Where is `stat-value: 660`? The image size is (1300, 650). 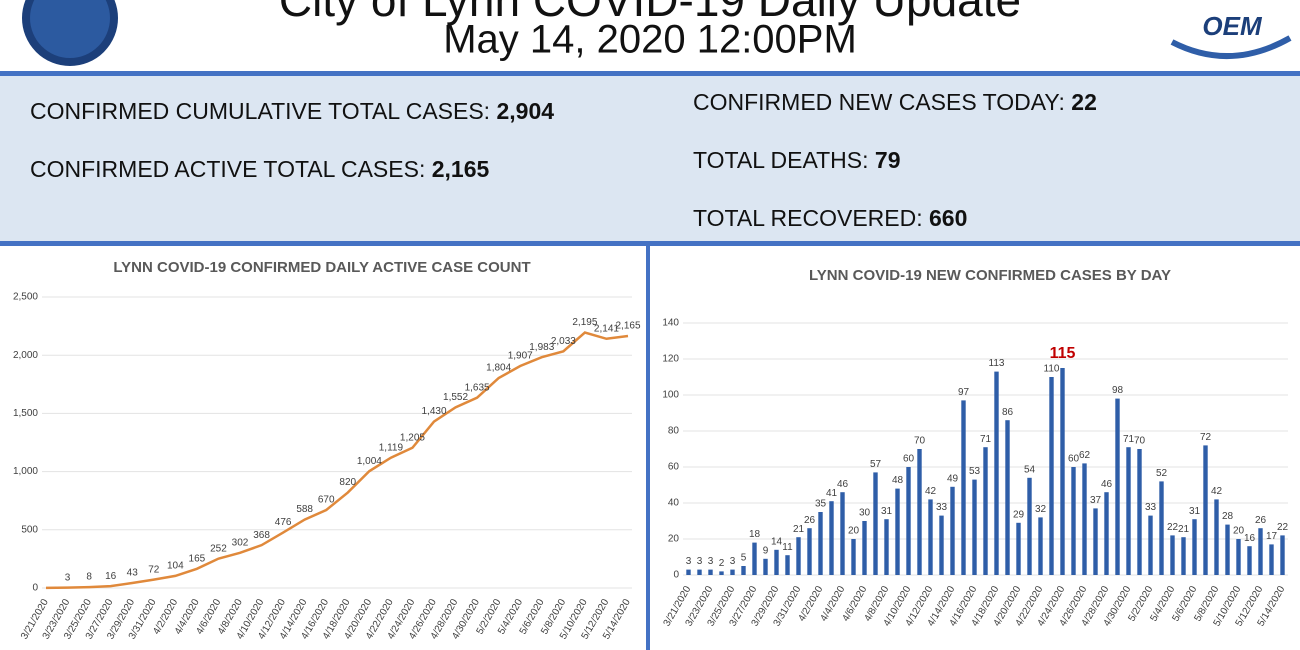
stat-value: 660 is located at coordinates (948, 218).